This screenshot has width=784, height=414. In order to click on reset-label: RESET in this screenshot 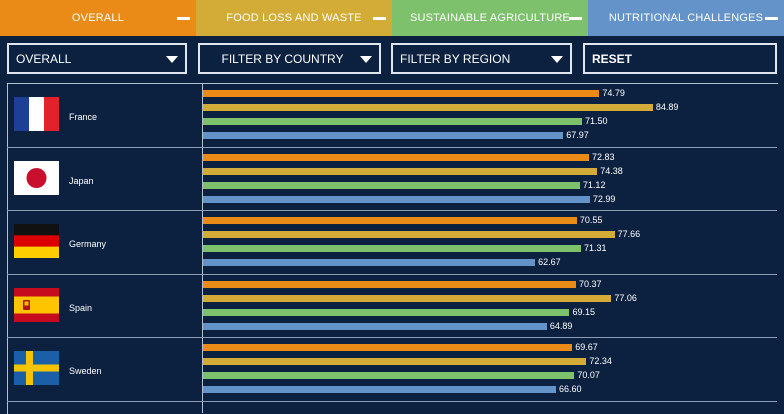, I will do `click(612, 58)`.